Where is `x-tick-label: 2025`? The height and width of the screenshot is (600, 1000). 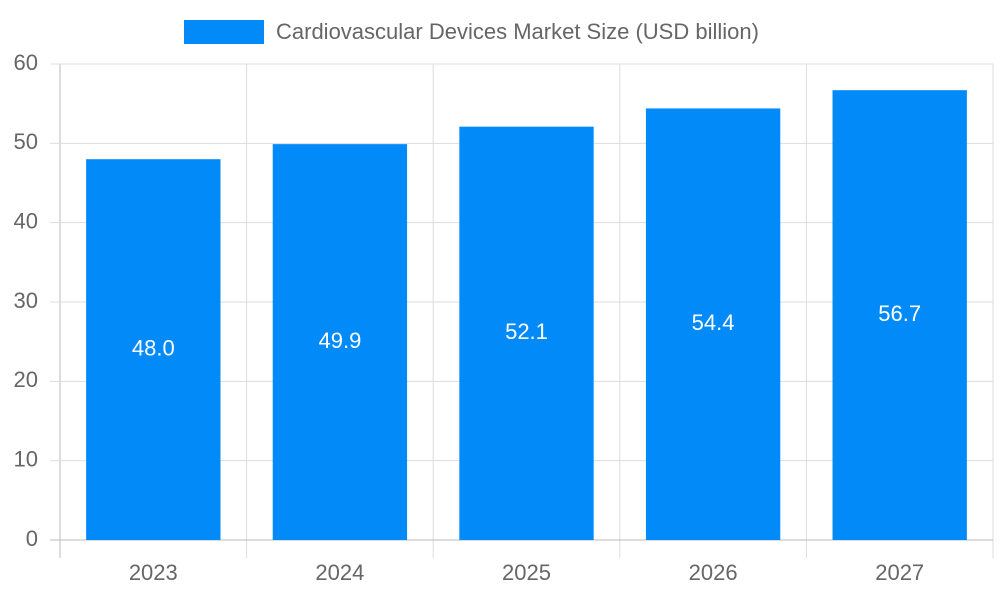 x-tick-label: 2025 is located at coordinates (526, 572).